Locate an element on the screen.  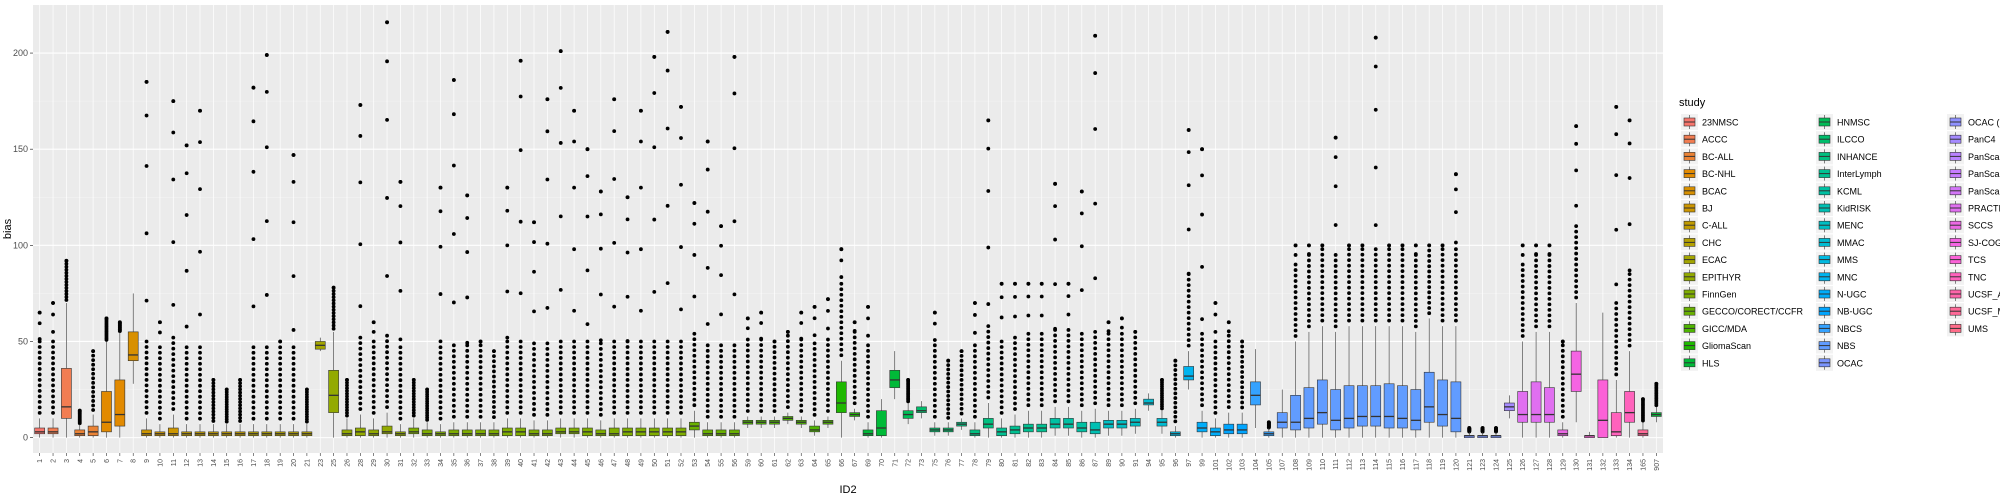
legend-item: UMS is located at coordinates (1967, 328).